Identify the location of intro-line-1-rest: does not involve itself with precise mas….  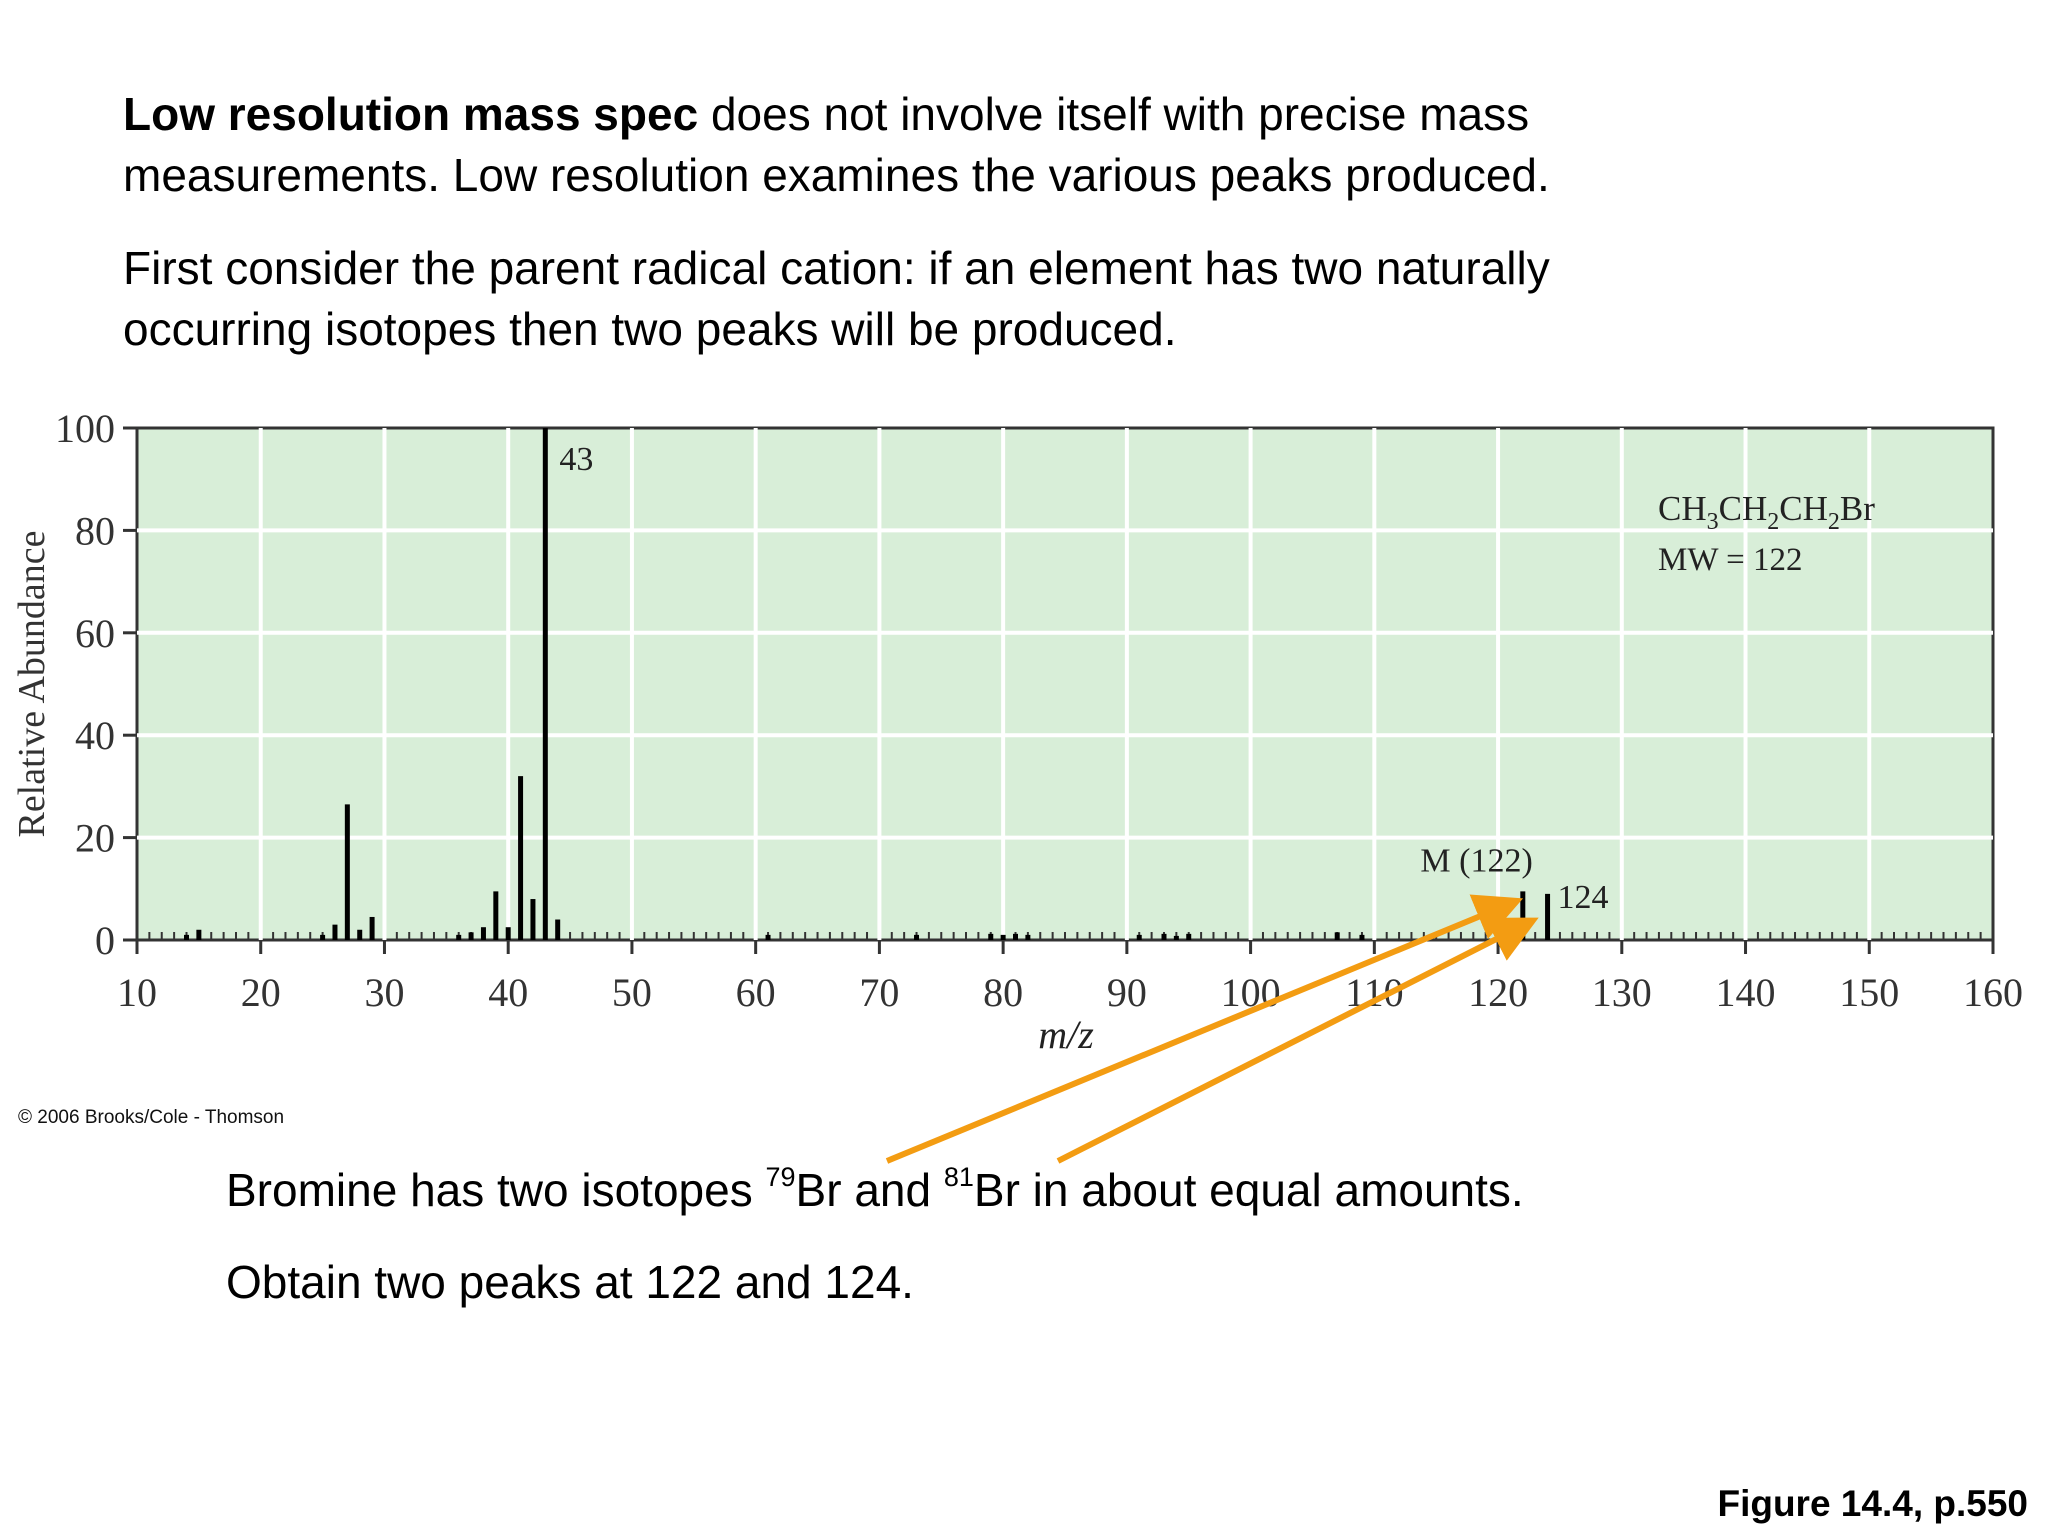
(1114, 114).